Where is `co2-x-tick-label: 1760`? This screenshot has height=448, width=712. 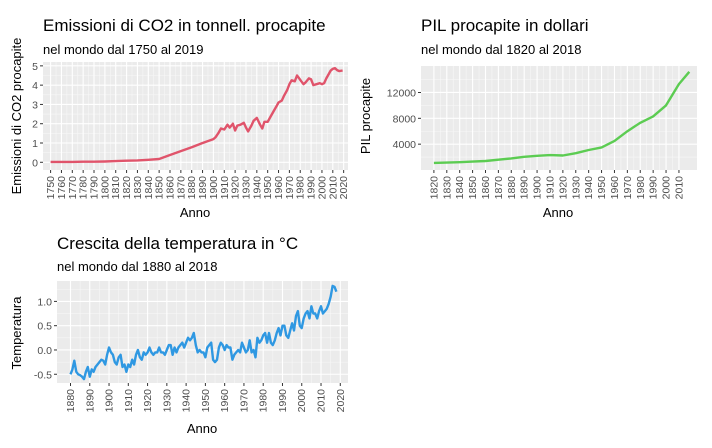 co2-x-tick-label: 1760 is located at coordinates (62, 188).